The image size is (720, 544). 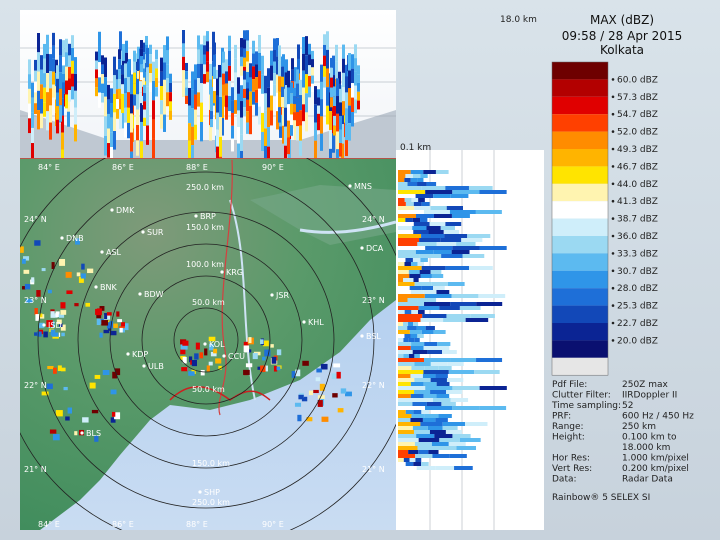 I want to click on city-label: KDP, so click(x=140, y=354).